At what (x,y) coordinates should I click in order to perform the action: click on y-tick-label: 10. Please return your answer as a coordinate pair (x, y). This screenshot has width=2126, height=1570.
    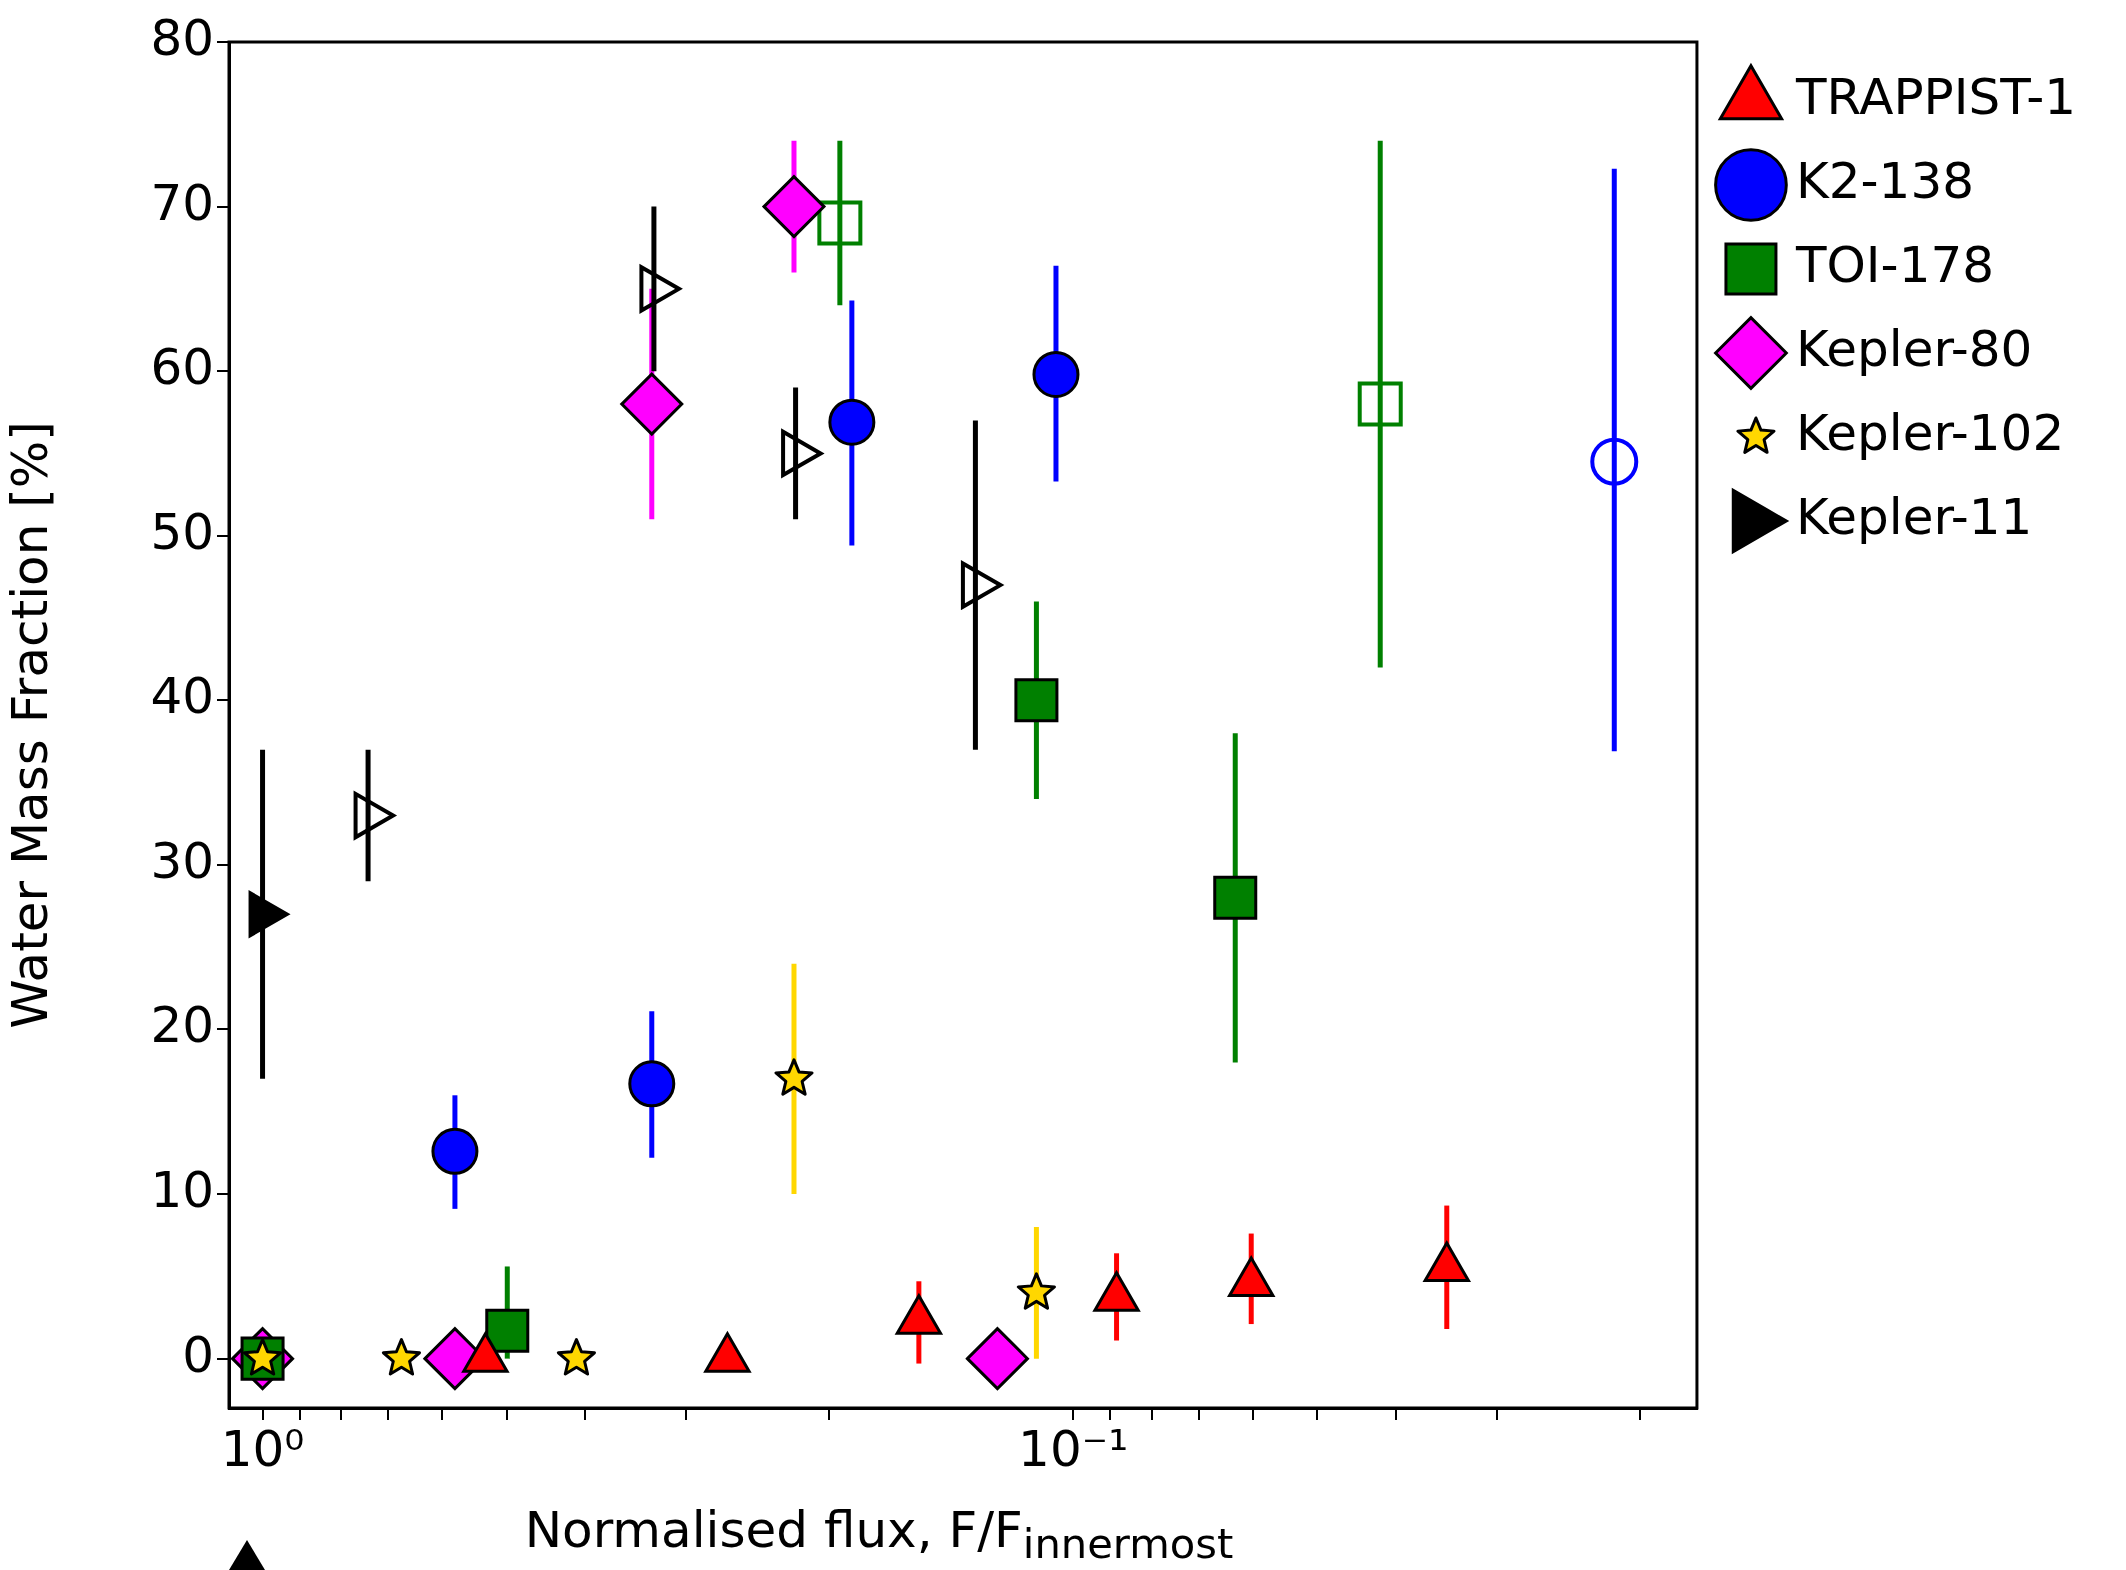
    Looking at the image, I should click on (182, 1190).